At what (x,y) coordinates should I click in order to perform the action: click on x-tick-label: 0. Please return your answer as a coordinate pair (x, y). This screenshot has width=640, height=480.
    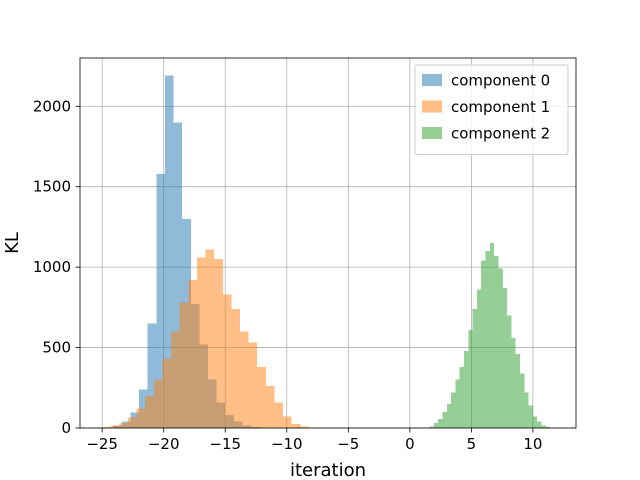
    Looking at the image, I should click on (410, 444).